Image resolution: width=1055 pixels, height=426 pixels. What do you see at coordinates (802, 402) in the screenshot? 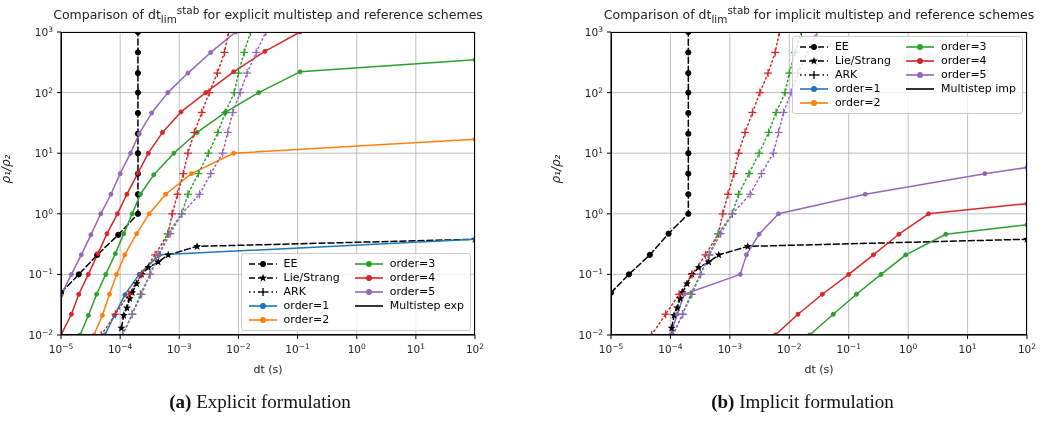
I see `text: (b) Implicit formulation` at bounding box center [802, 402].